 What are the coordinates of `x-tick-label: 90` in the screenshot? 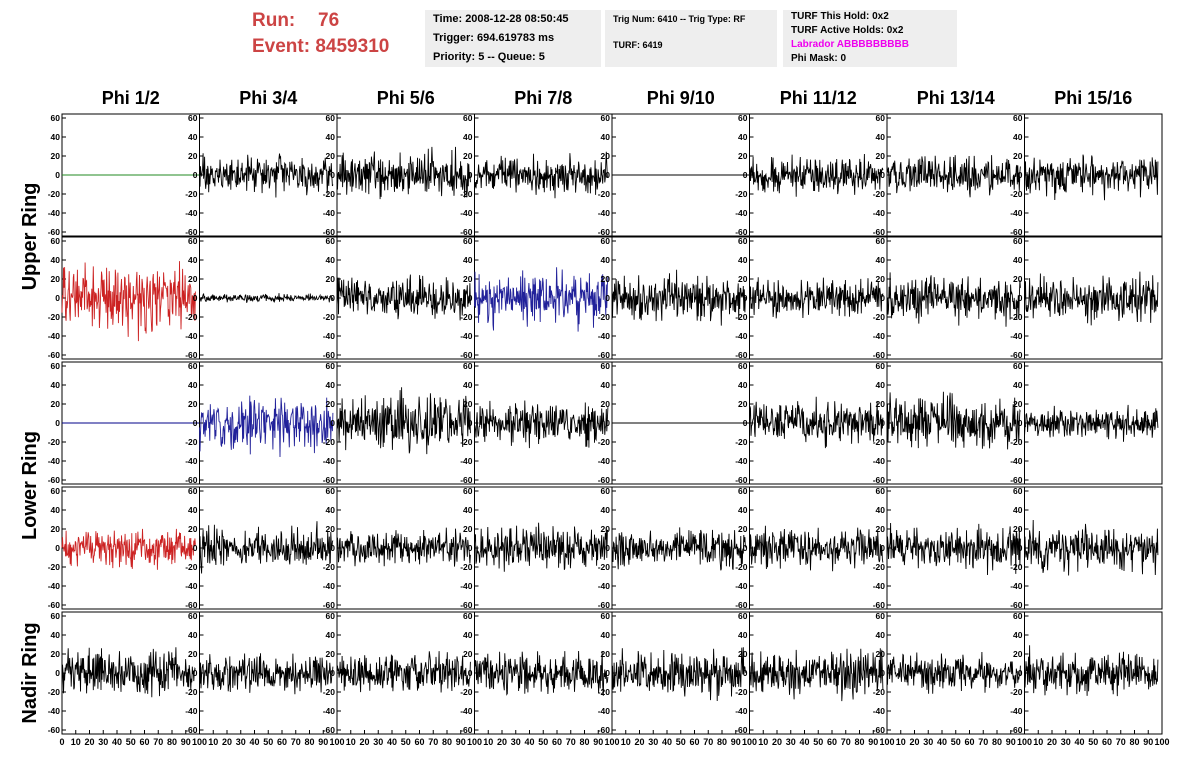 It's located at (1148, 742).